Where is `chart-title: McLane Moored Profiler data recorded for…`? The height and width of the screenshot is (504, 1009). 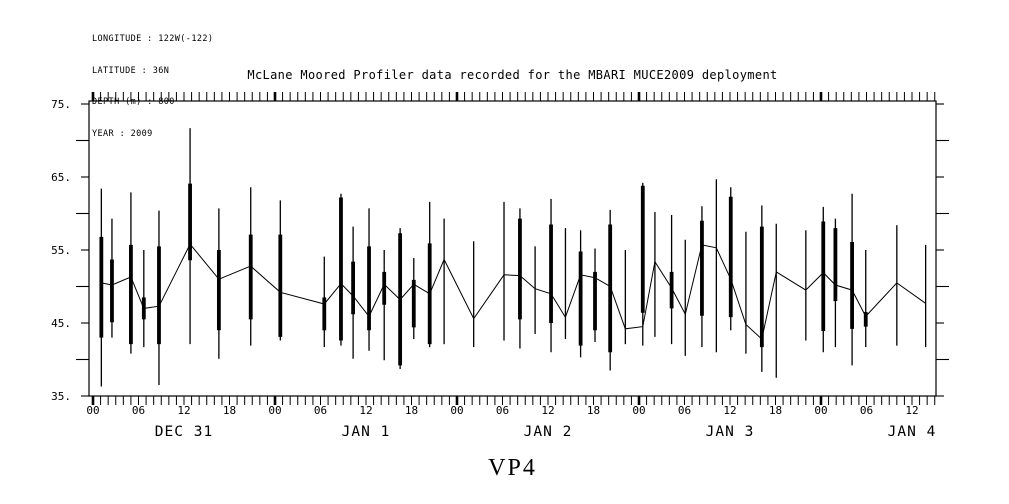 chart-title: McLane Moored Profiler data recorded for… is located at coordinates (512, 75).